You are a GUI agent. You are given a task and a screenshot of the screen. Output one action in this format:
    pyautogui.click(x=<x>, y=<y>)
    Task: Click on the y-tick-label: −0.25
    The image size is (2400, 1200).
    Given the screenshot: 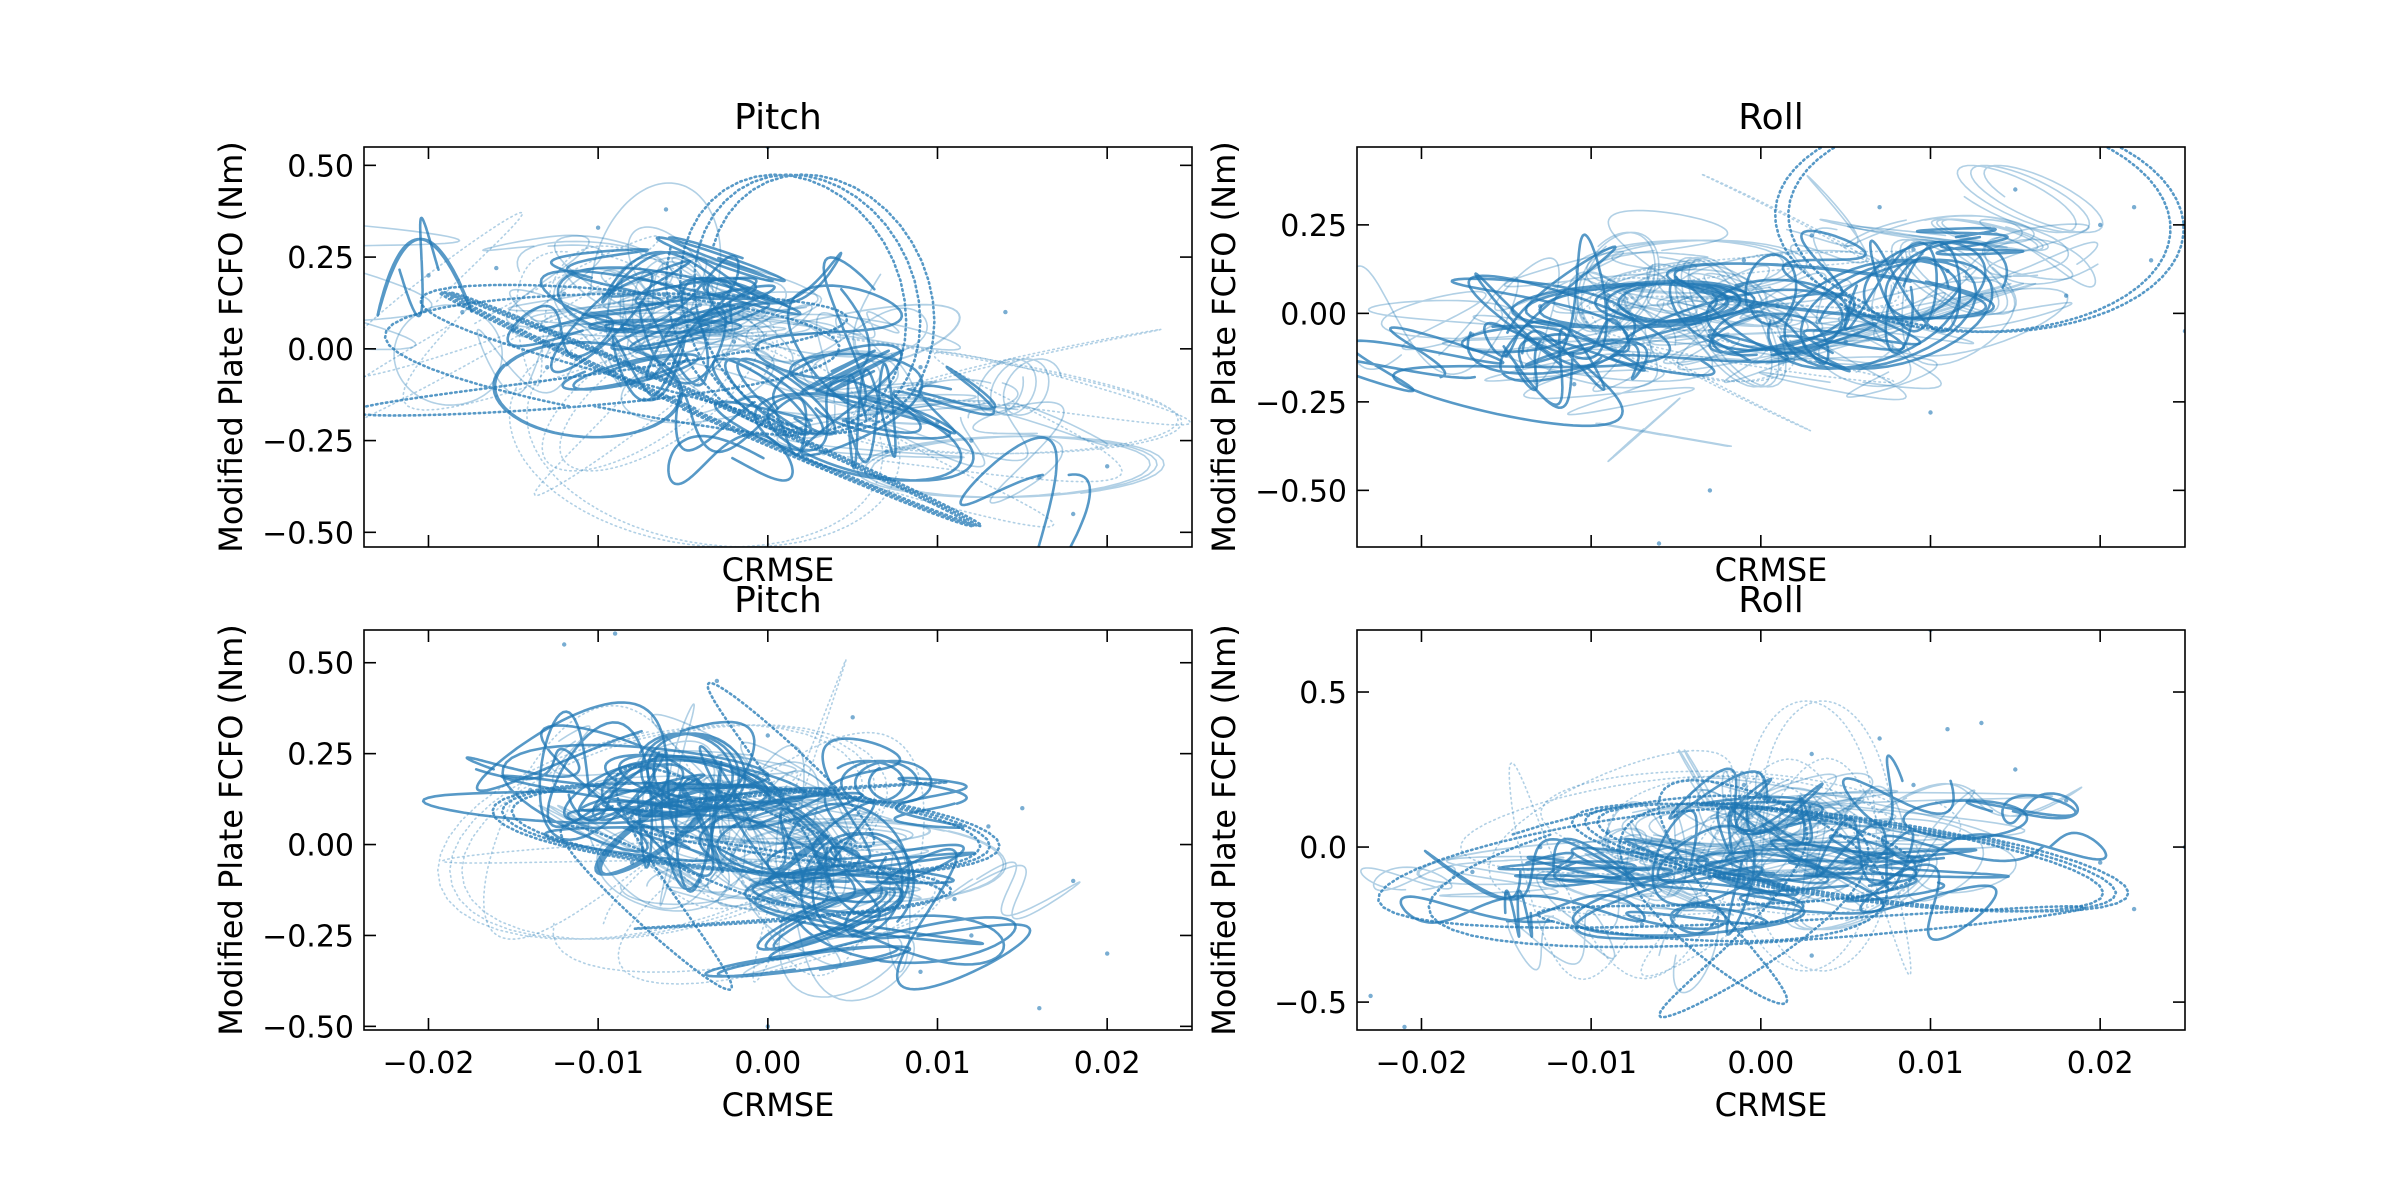 What is the action you would take?
    pyautogui.click(x=308, y=442)
    